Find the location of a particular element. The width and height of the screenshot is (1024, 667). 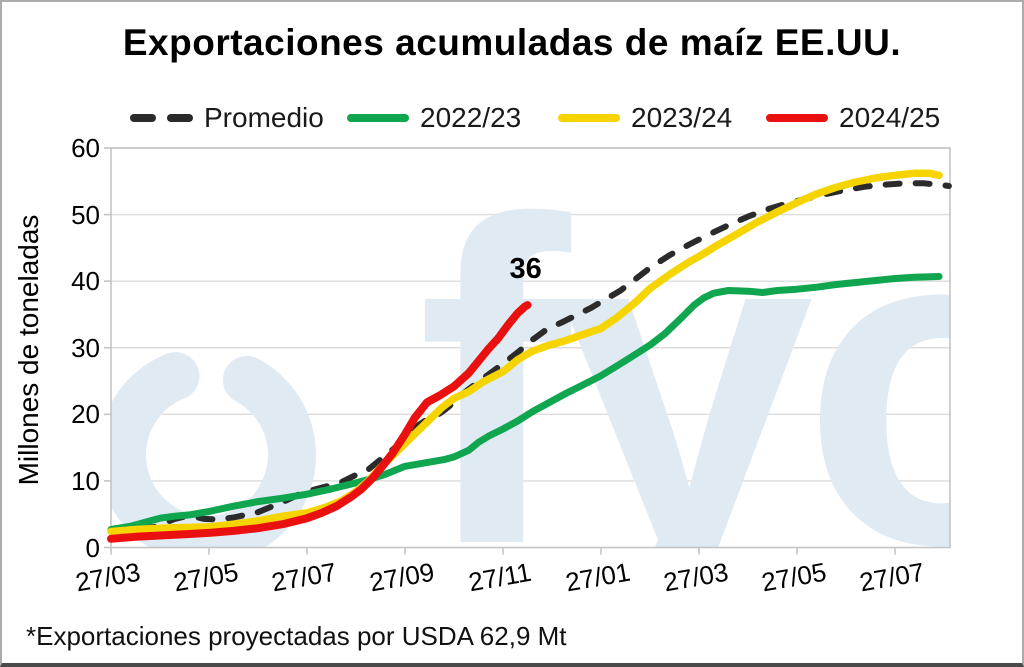

y-tick-label-20: 20 is located at coordinates (85, 414).